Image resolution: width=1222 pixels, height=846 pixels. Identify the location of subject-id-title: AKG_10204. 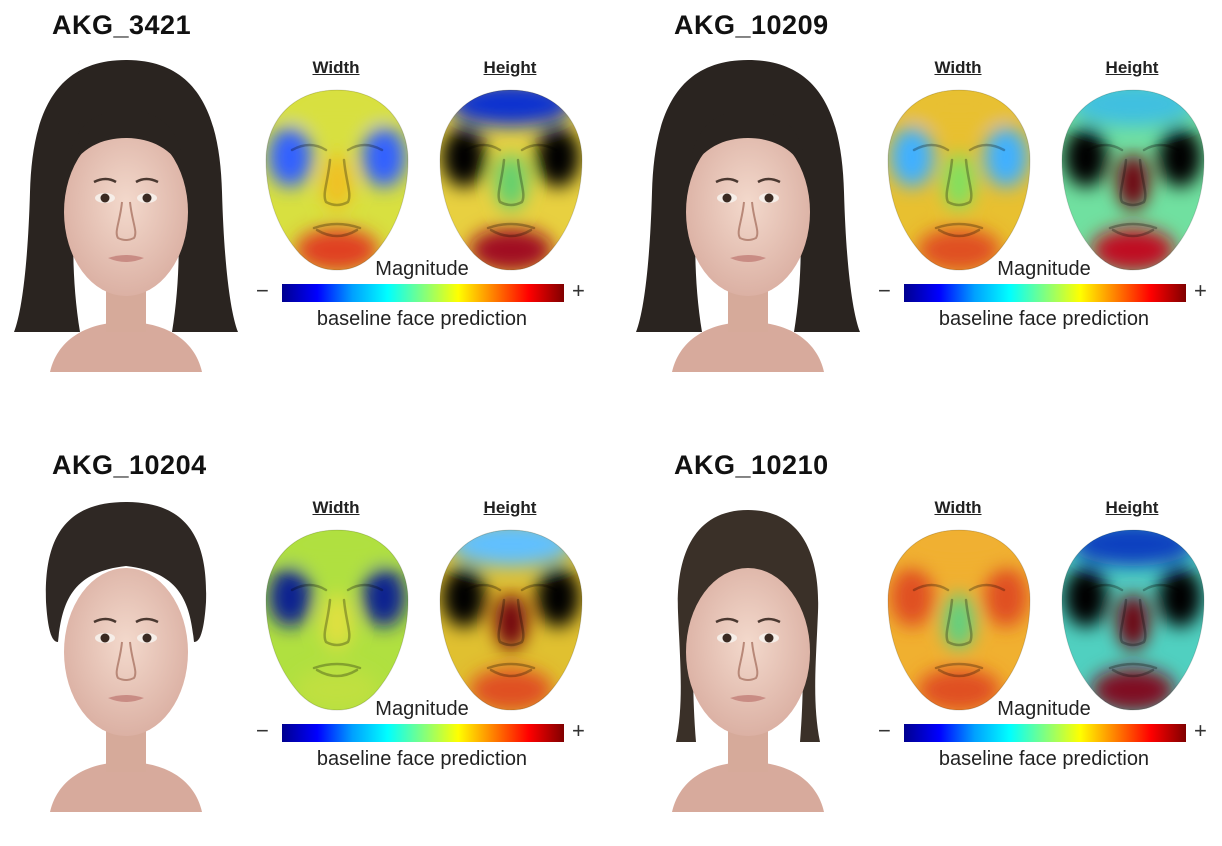
(129, 465).